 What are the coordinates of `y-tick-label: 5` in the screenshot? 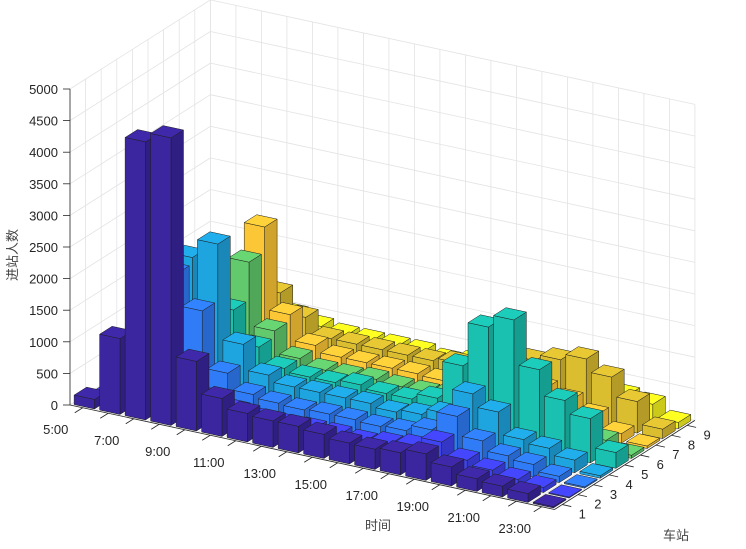 It's located at (644, 474).